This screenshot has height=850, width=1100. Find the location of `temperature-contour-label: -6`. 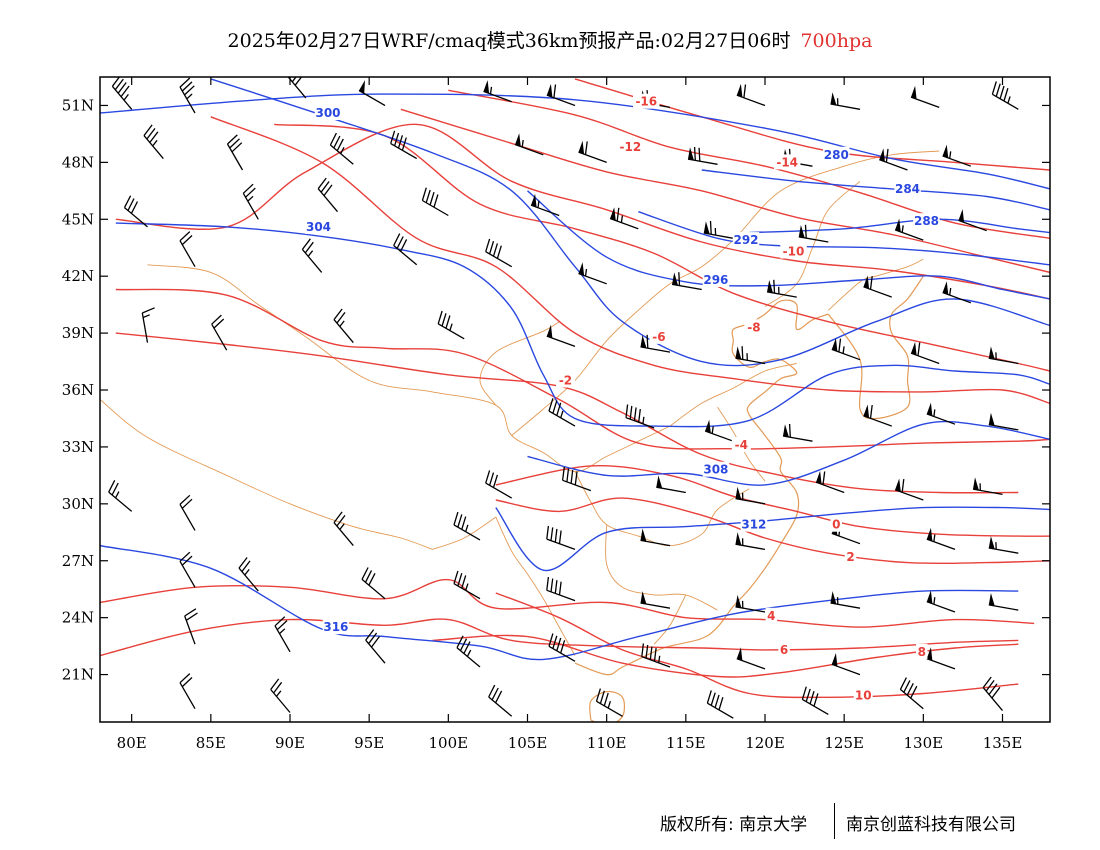

temperature-contour-label: -6 is located at coordinates (658, 337).